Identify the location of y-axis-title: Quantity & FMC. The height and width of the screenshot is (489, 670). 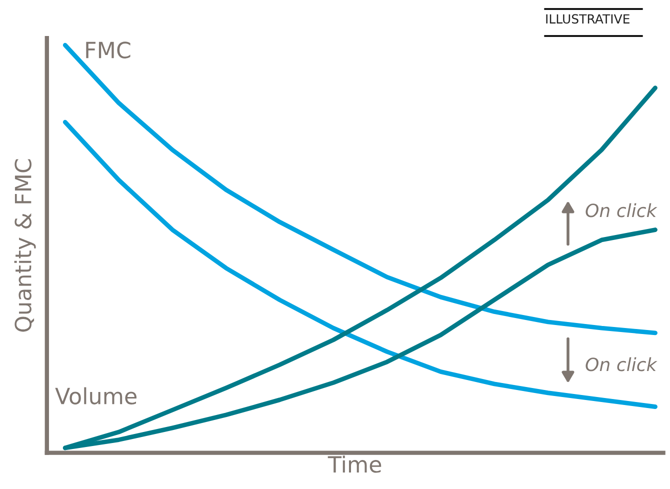
(25, 245).